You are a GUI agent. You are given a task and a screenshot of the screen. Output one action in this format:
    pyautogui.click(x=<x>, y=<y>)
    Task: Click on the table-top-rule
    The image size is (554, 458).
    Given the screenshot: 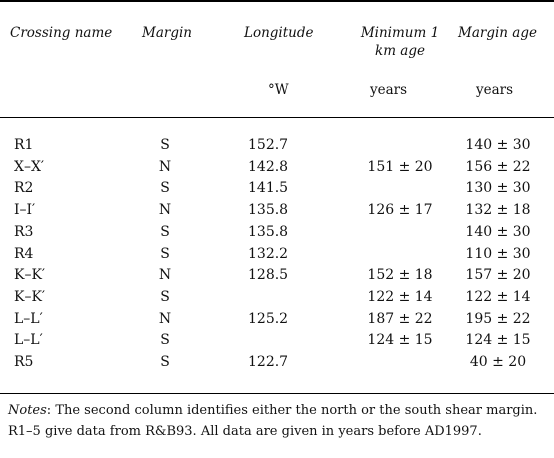 What is the action you would take?
    pyautogui.click(x=277, y=1)
    